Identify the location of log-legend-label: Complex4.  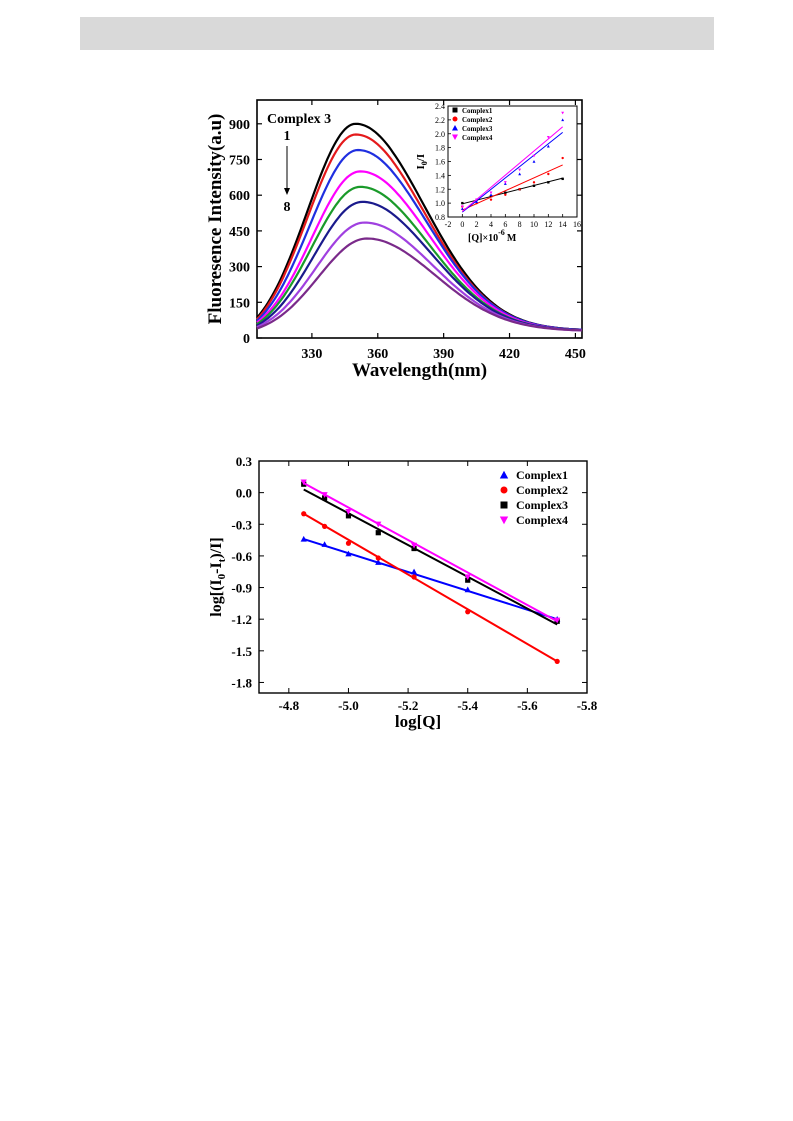
(542, 520).